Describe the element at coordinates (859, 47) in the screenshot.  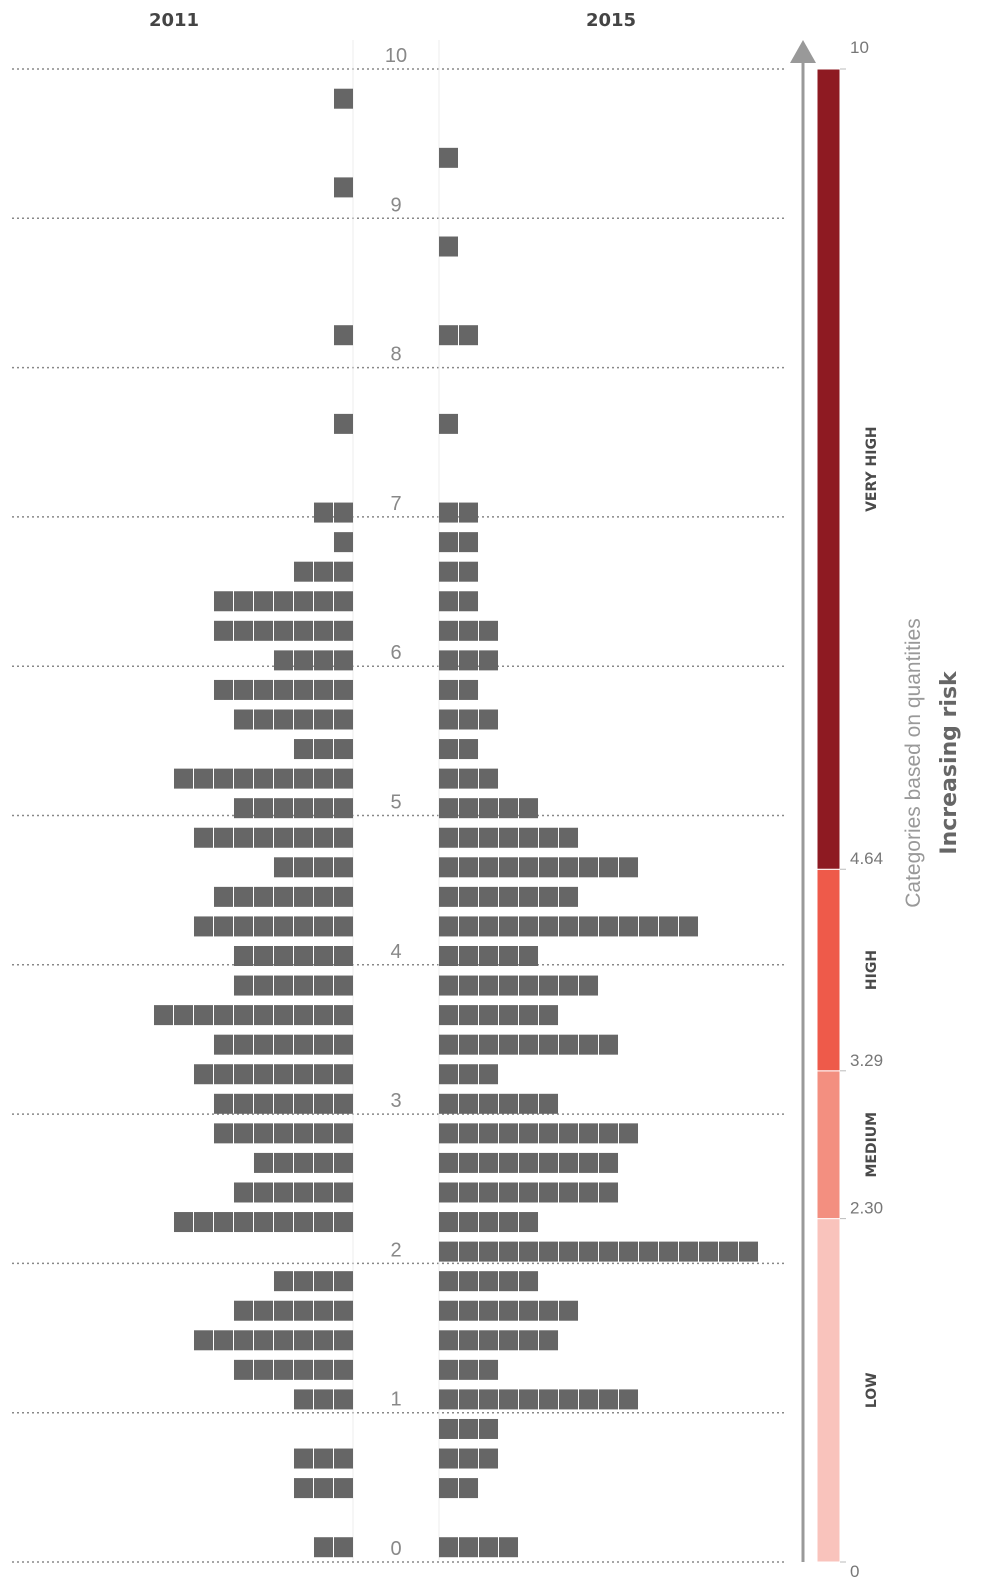
I see `scale-break-label: 10` at that location.